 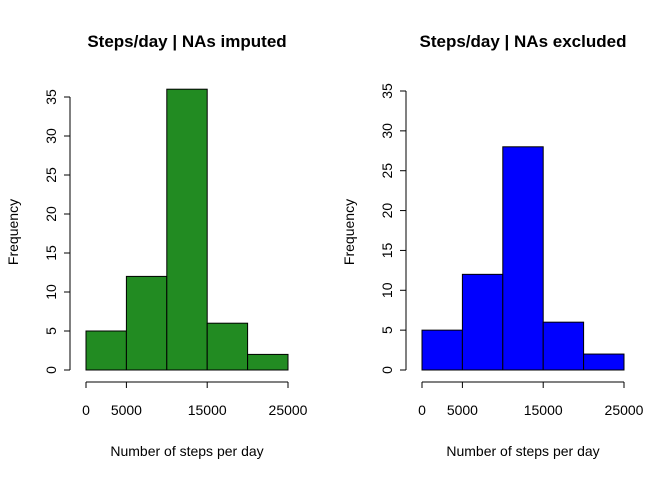 I want to click on chart-title: Steps/day | NAs imputed, so click(x=186, y=41).